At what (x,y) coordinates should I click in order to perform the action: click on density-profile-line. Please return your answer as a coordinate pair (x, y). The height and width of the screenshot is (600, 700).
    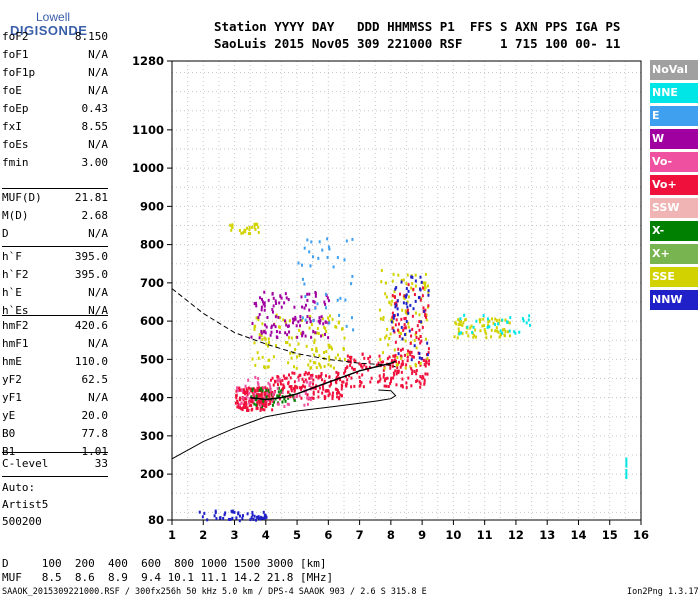
    Looking at the image, I should click on (284, 424).